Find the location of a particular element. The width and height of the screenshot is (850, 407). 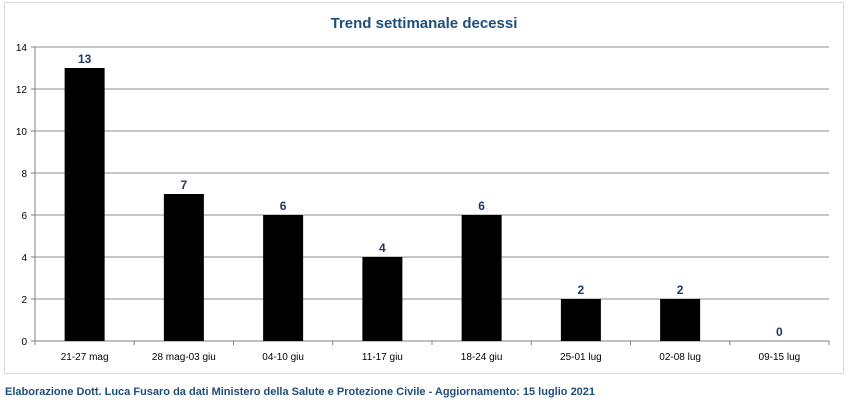

y-tick-label: 12 is located at coordinates (22, 90).